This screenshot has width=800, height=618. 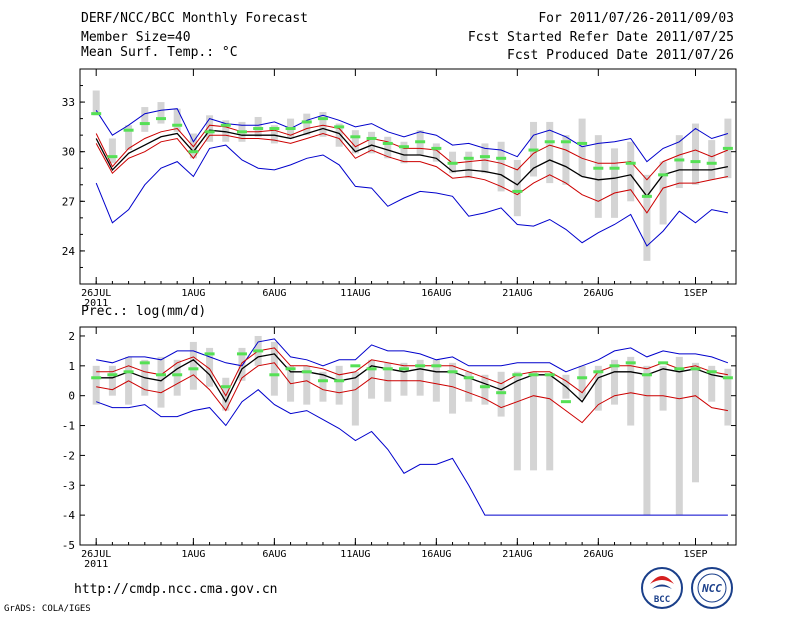 What do you see at coordinates (71, 366) in the screenshot?
I see `y-tick-label: 1` at bounding box center [71, 366].